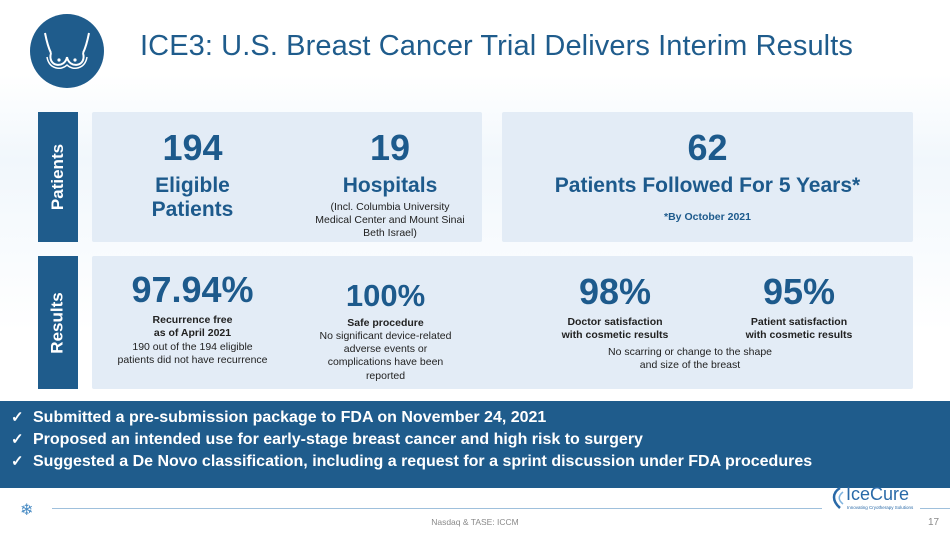  I want to click on hospitals-value: 19, so click(390, 147).